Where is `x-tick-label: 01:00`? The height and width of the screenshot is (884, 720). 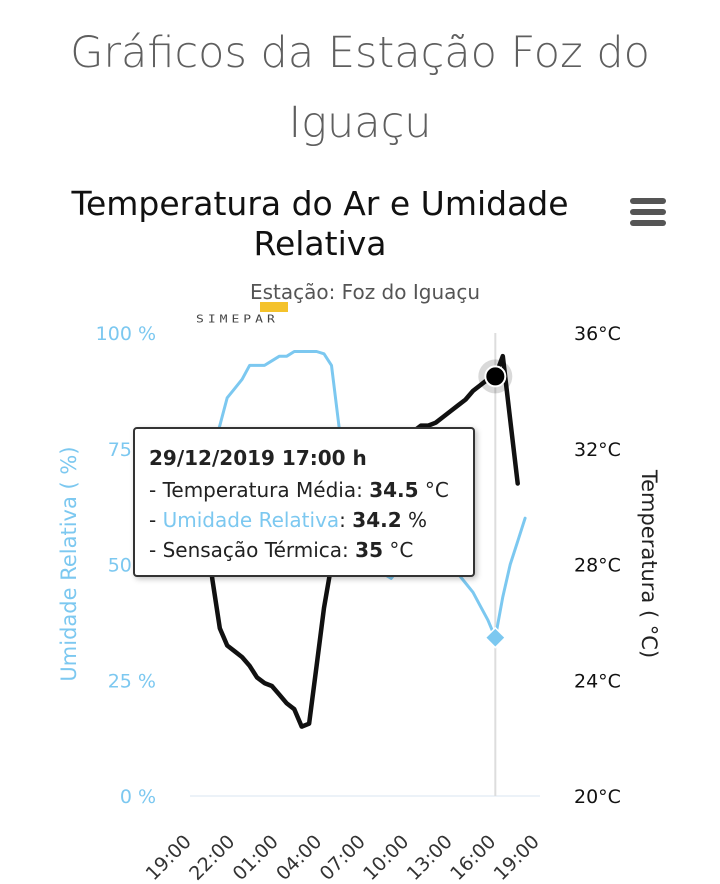 x-tick-label: 01:00 is located at coordinates (256, 857).